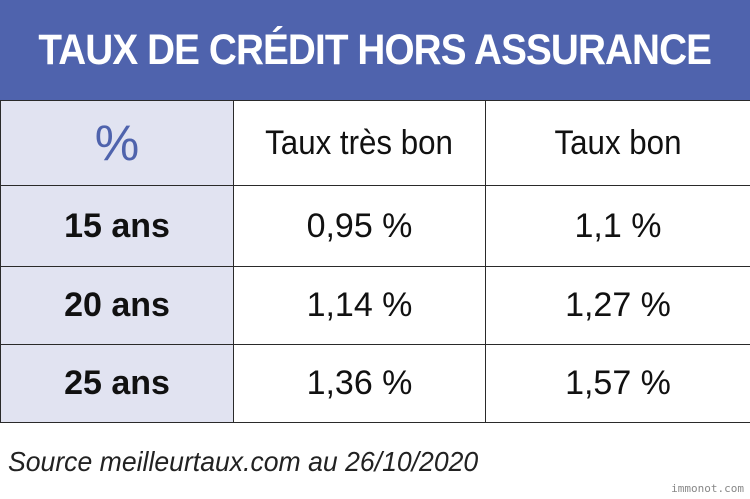 This screenshot has height=499, width=750. I want to click on row-header-20-ans: 20 ans, so click(117, 305).